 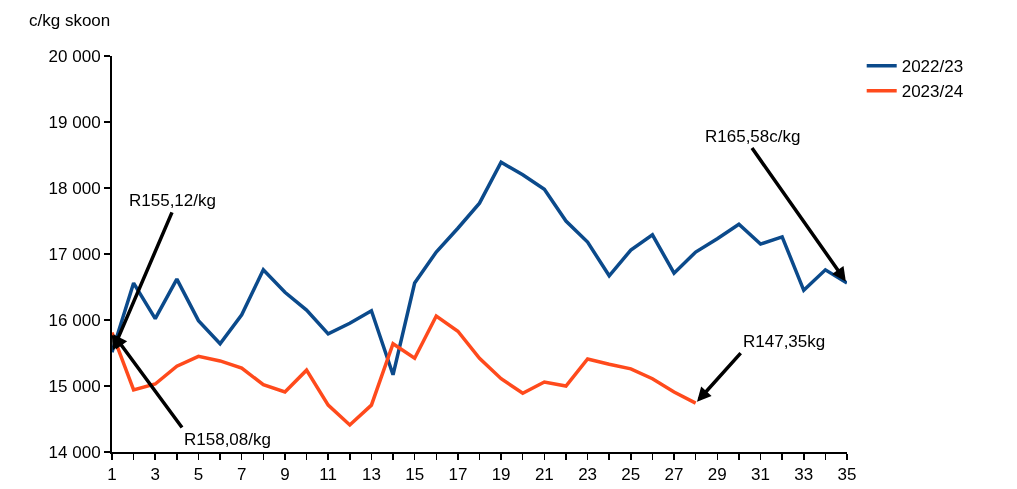 What do you see at coordinates (198, 475) in the screenshot?
I see `x-tick-label: 5` at bounding box center [198, 475].